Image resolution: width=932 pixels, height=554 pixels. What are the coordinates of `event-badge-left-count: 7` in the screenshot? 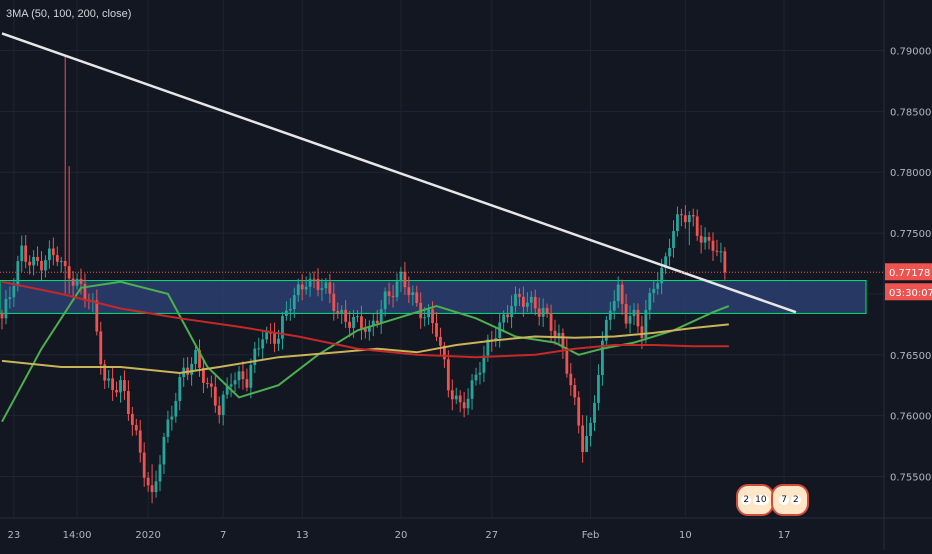 It's located at (784, 500).